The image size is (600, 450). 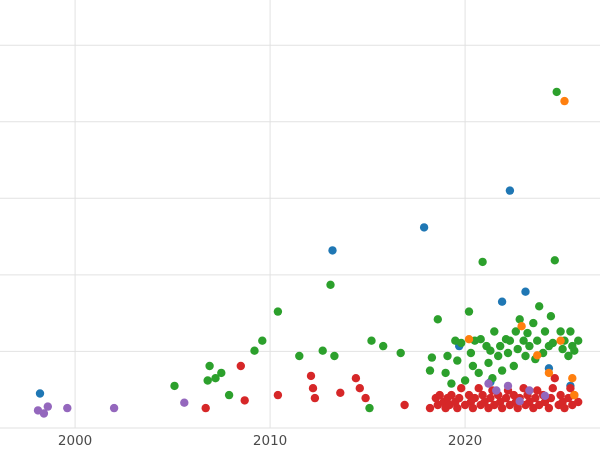 What do you see at coordinates (270, 441) in the screenshot?
I see `x-tick-label: 2010` at bounding box center [270, 441].